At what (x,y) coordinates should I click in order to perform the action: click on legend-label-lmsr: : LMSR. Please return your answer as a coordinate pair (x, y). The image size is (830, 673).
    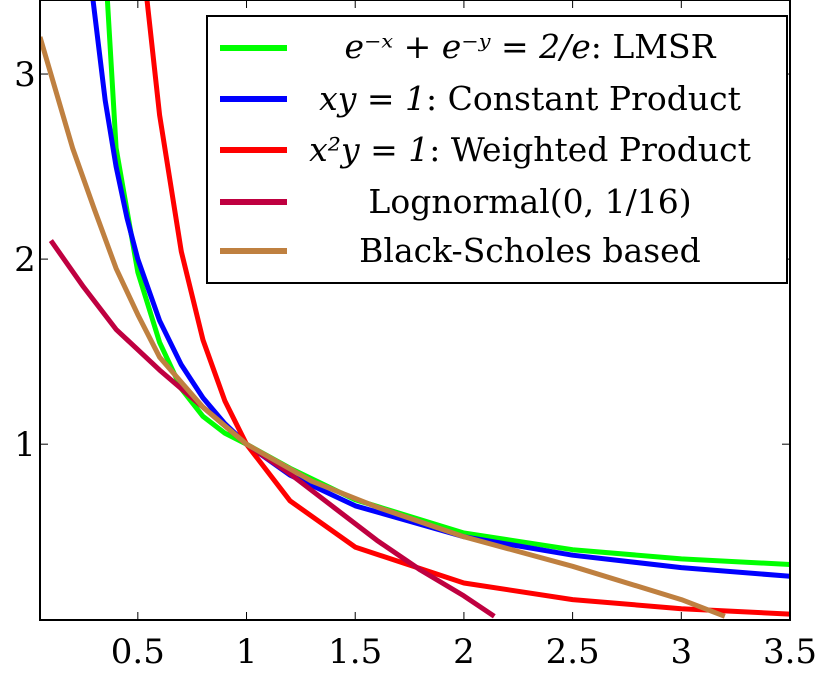
    Looking at the image, I should click on (654, 46).